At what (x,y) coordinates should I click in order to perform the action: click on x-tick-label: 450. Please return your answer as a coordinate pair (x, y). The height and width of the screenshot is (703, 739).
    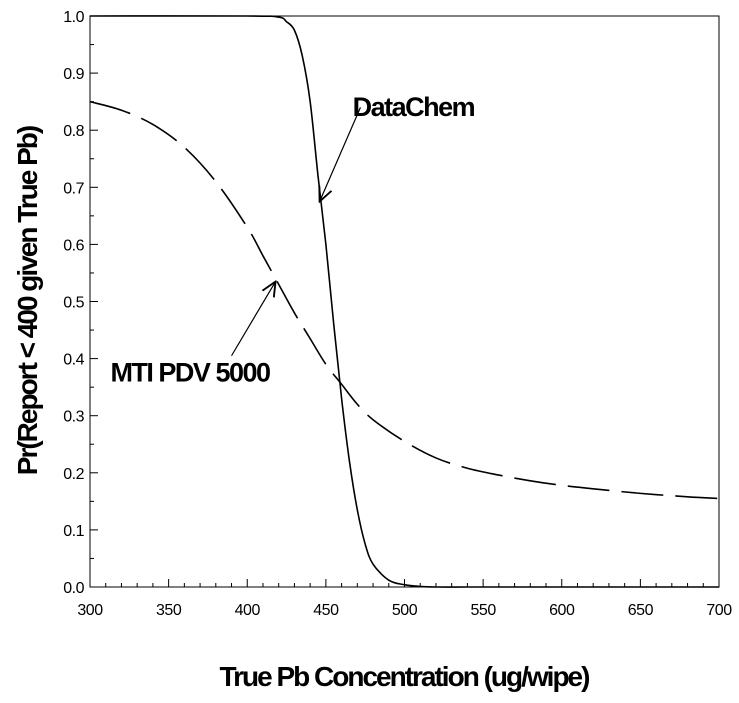
    Looking at the image, I should click on (326, 610).